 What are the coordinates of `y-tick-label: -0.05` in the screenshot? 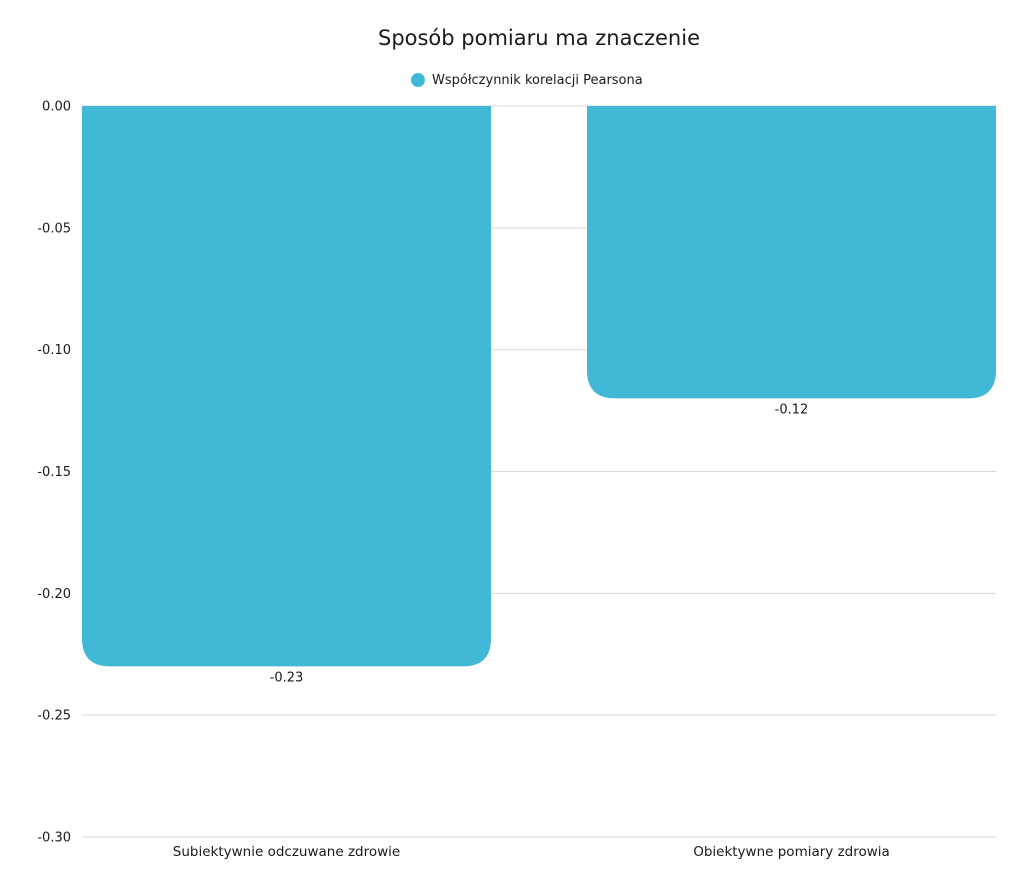 It's located at (54, 228).